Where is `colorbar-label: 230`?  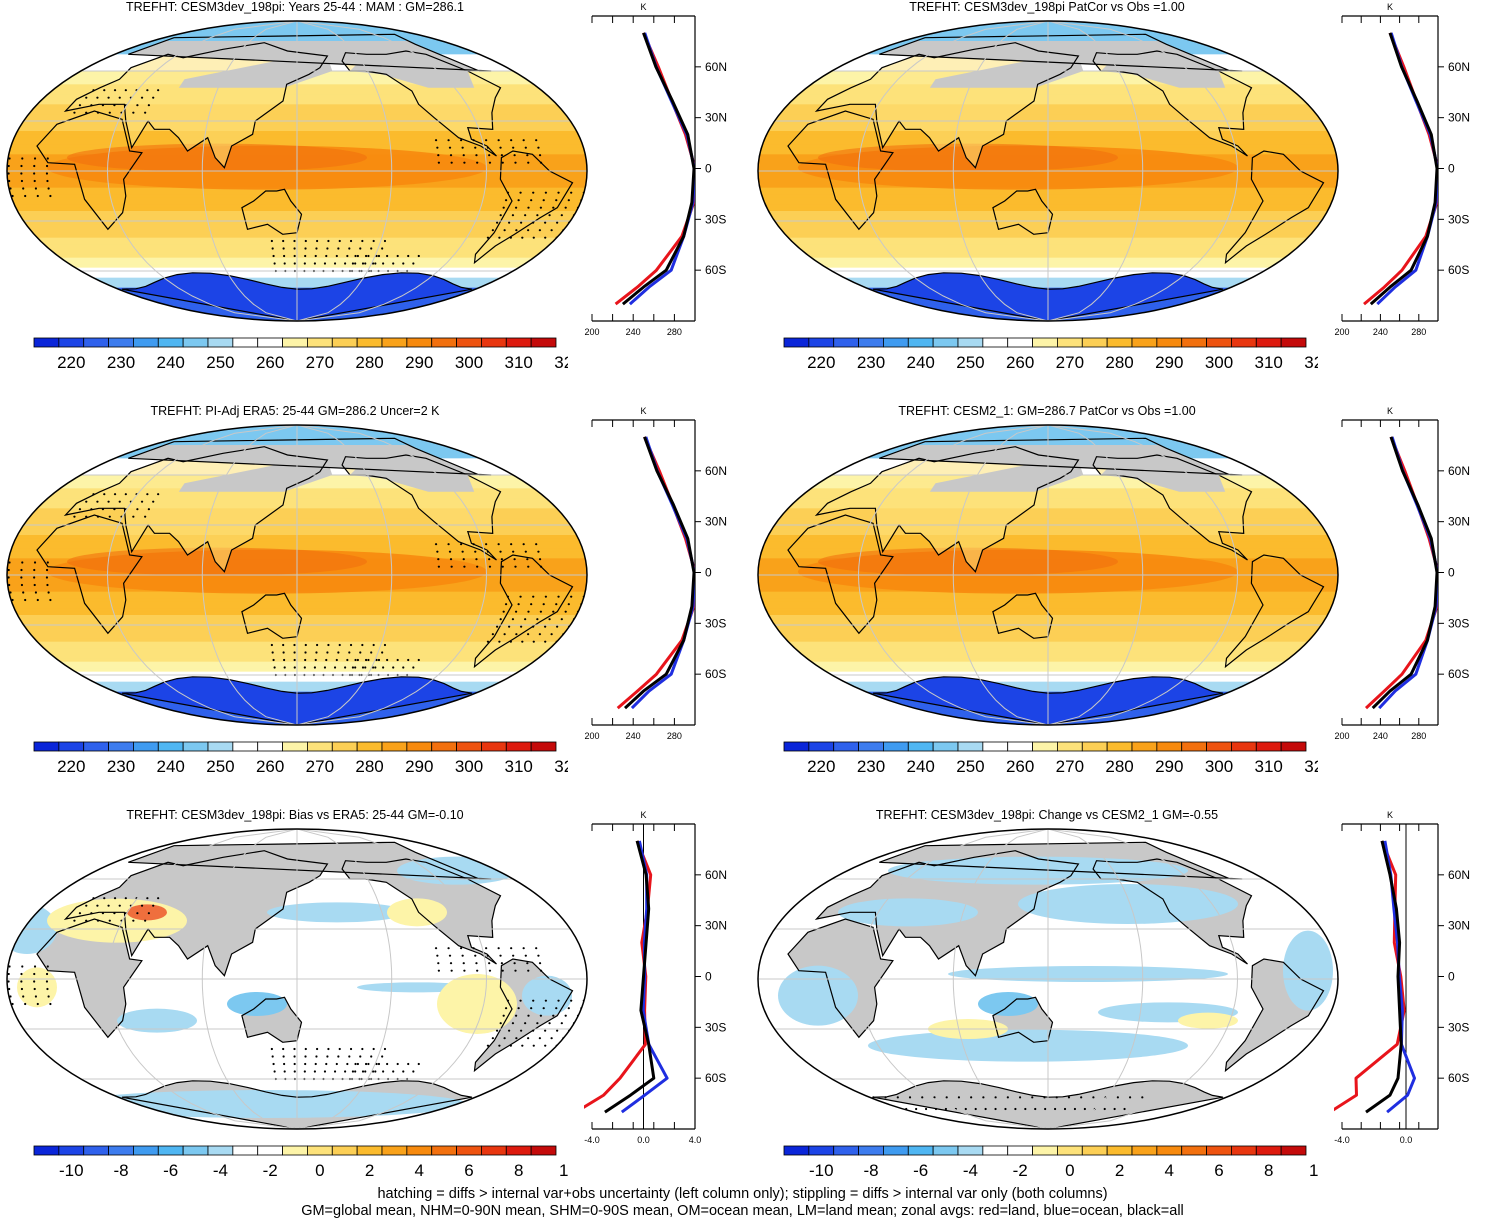
colorbar-label: 230 is located at coordinates (871, 362).